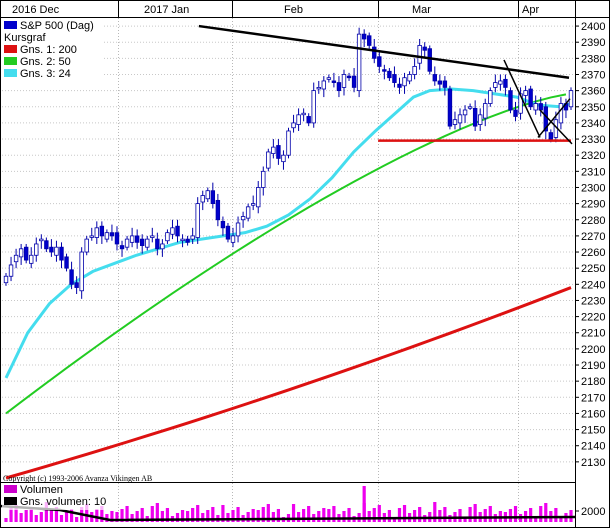  What do you see at coordinates (593, 269) in the screenshot?
I see `y-tick-label: 2250` at bounding box center [593, 269].